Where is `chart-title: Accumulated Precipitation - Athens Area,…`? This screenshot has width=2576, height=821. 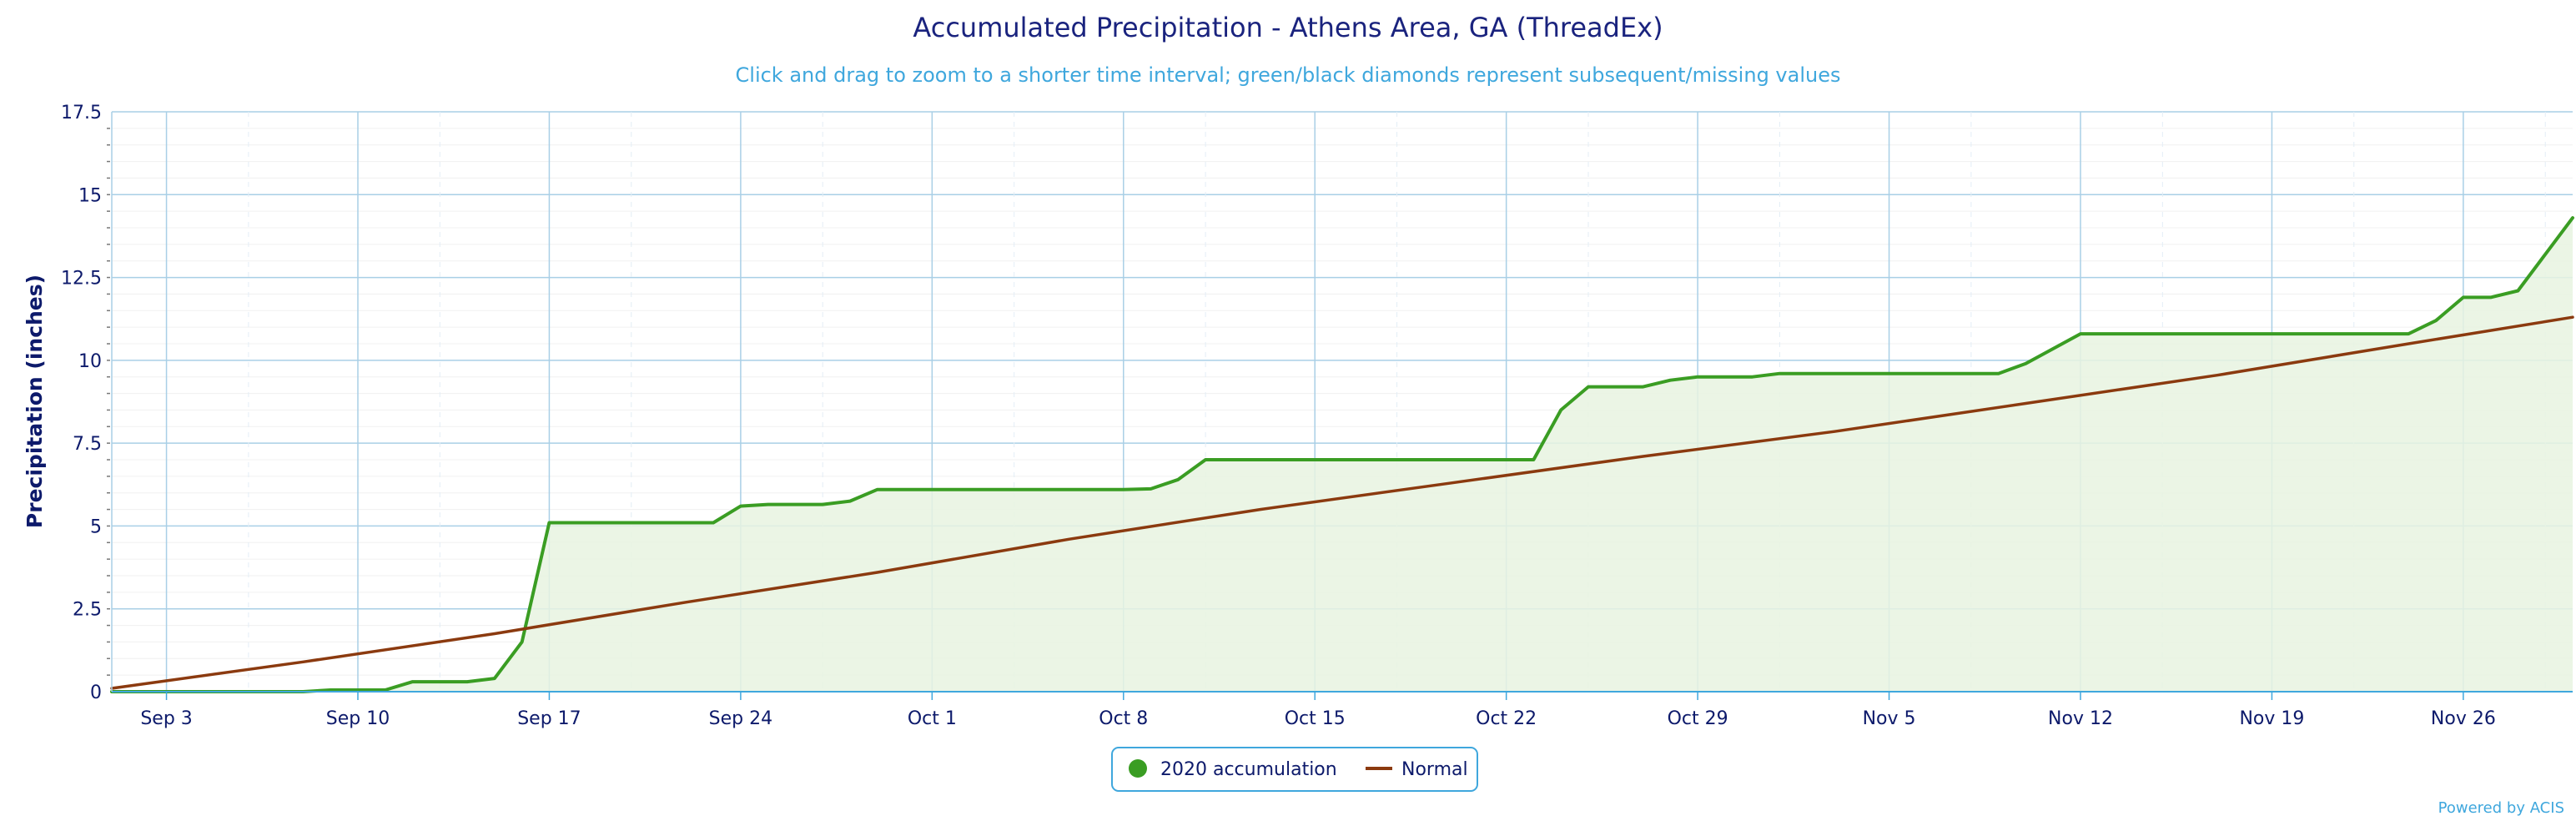 chart-title: Accumulated Precipitation - Athens Area,… is located at coordinates (1288, 28).